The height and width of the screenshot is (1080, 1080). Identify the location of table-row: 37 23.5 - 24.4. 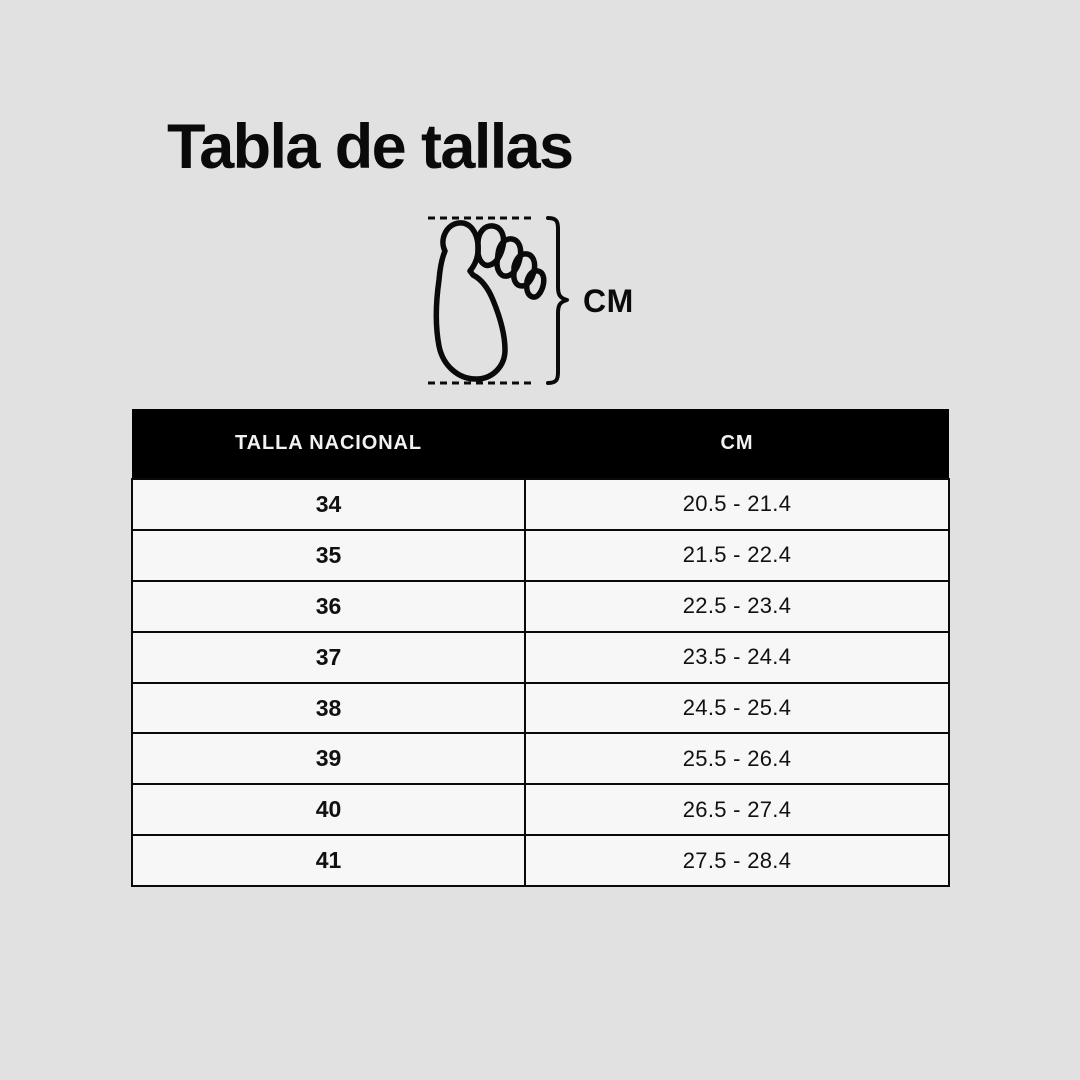
(540, 657).